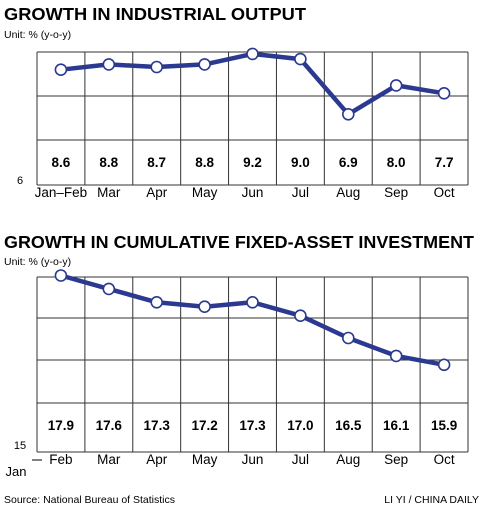 The width and height of the screenshot is (485, 510). I want to click on data-label: 9.2, so click(252, 162).